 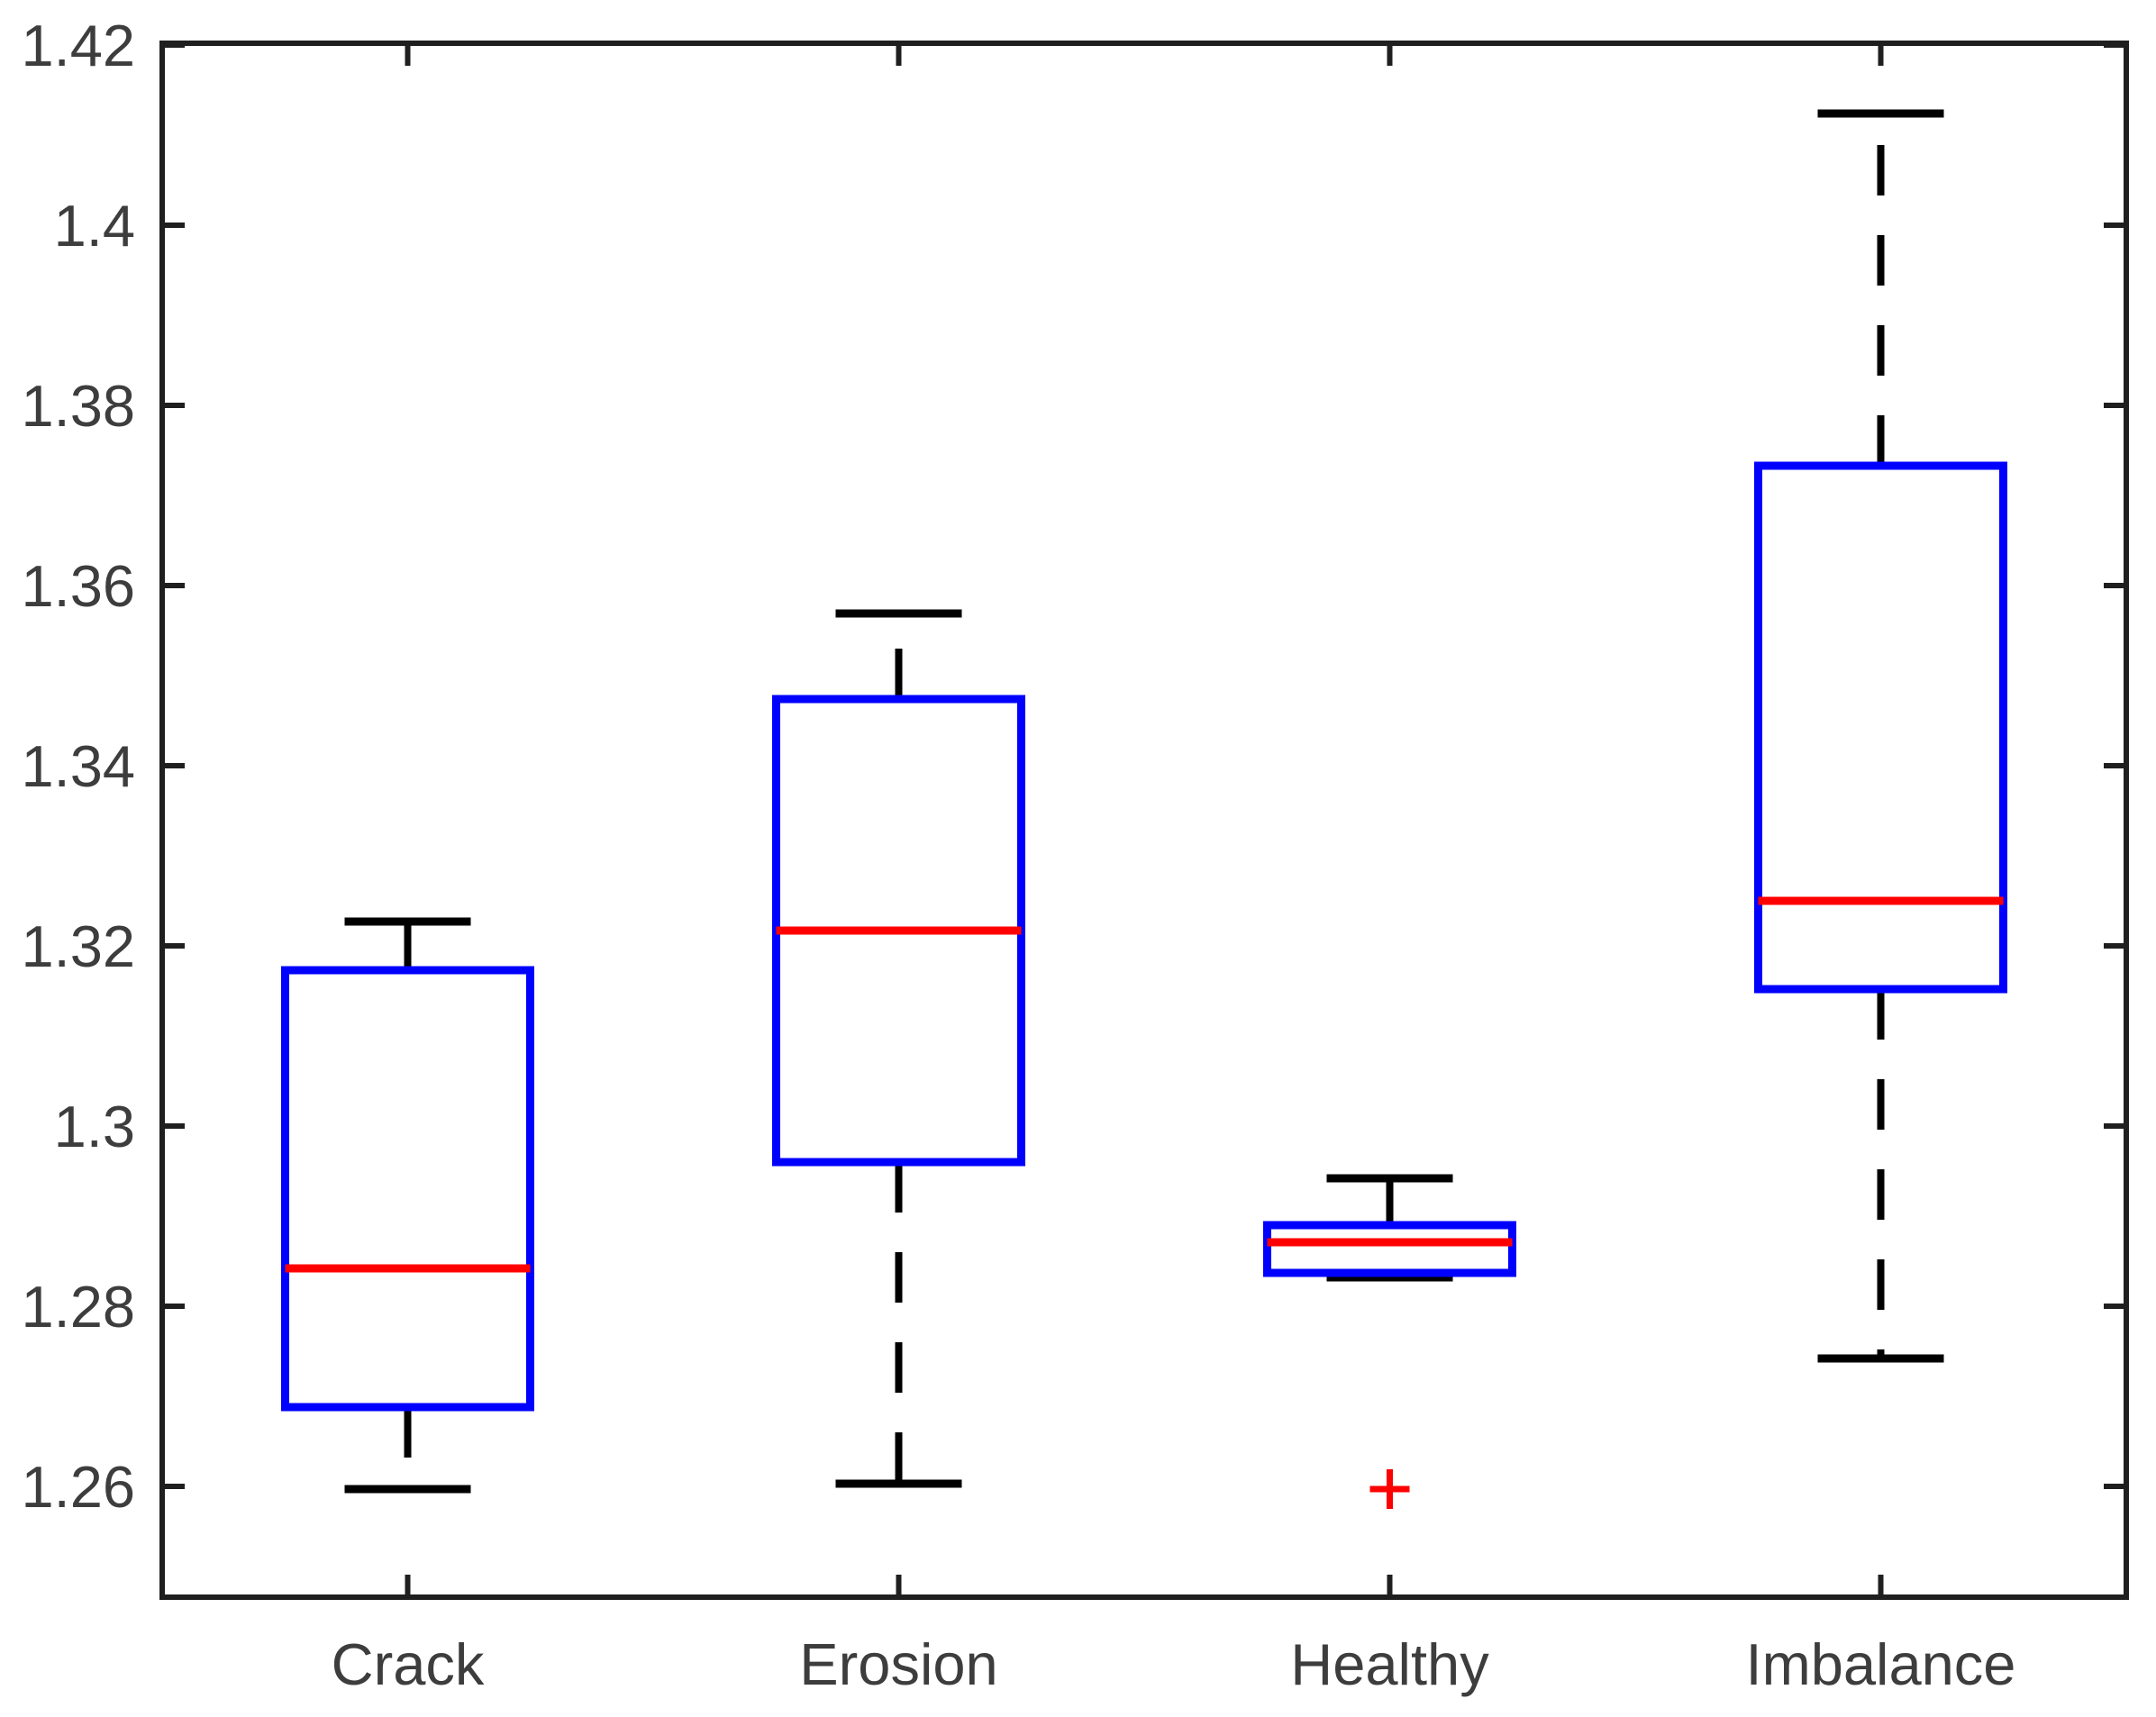 What do you see at coordinates (1881, 727) in the screenshot?
I see `box-imbalance` at bounding box center [1881, 727].